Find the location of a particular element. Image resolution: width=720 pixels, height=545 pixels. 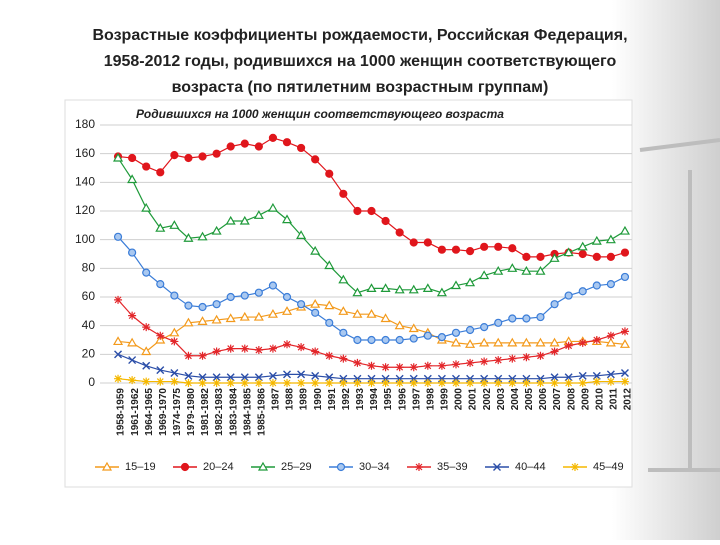

x-tick-label: 2003 is located at coordinates (501, 399).